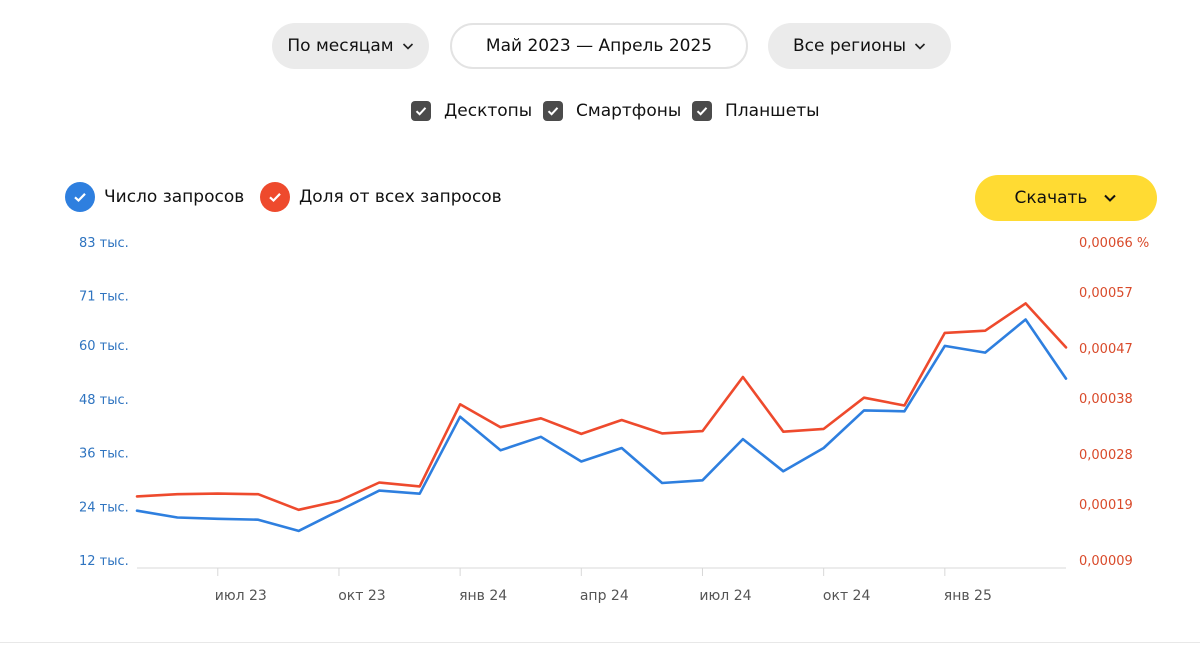 The image size is (1200, 645). Describe the element at coordinates (849, 46) in the screenshot. I see `region-dropdown-label: Все регионы` at that location.